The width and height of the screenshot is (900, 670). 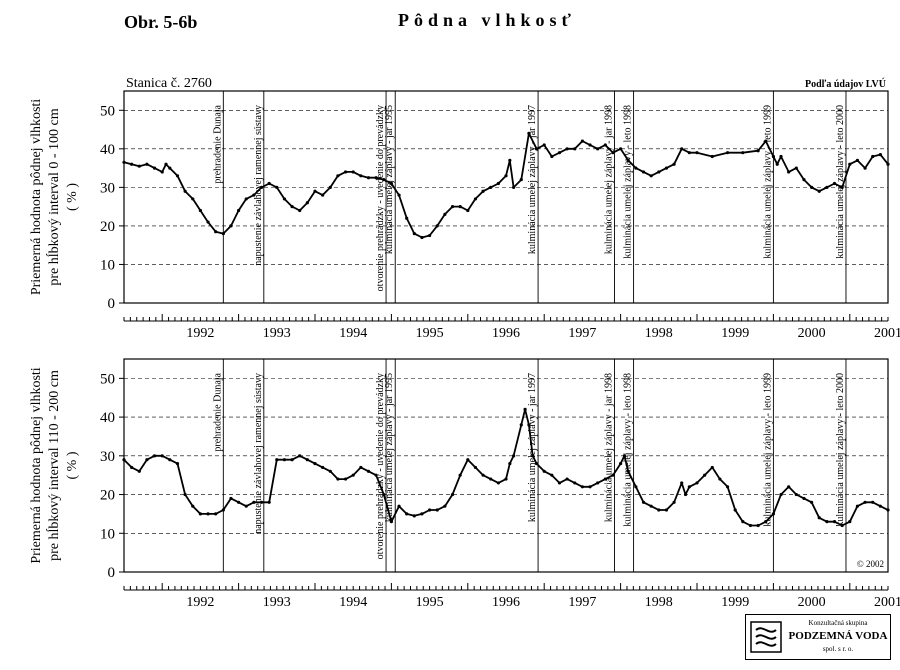 I want to click on y-tick-label: 50, so click(x=107, y=111).